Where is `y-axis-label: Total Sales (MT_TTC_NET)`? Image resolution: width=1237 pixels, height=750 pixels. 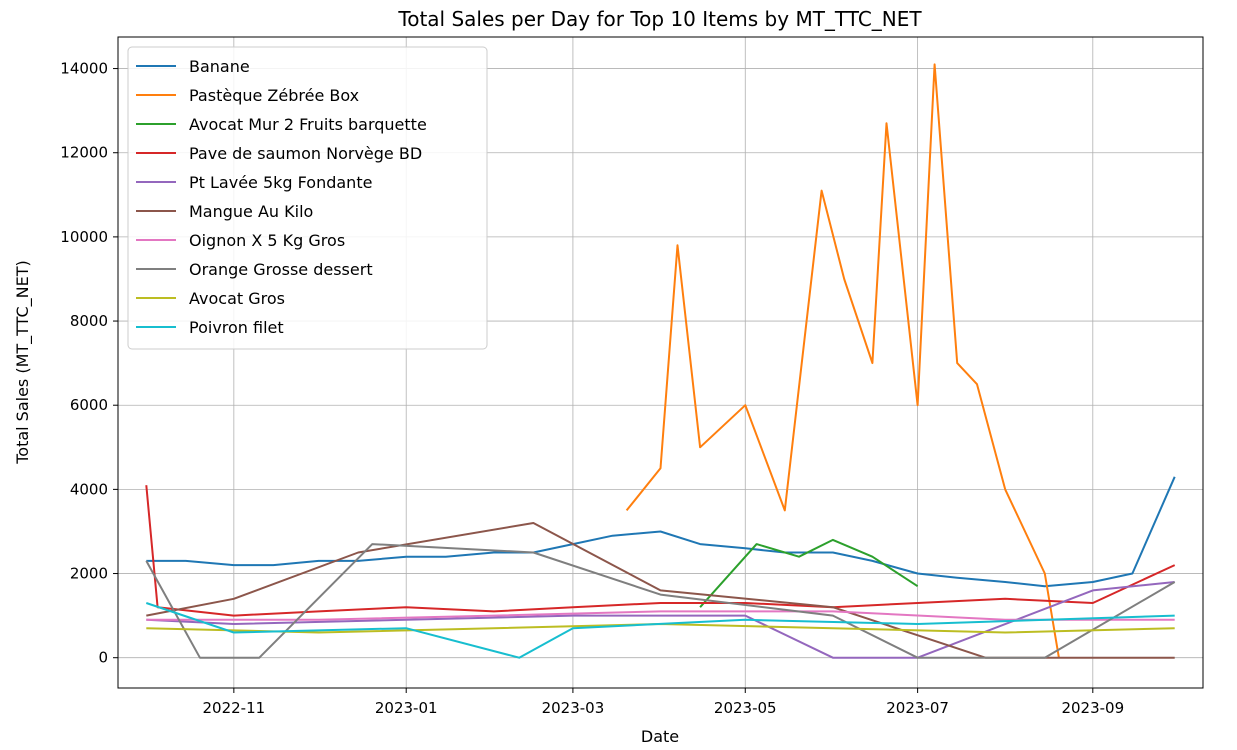
y-axis-label: Total Sales (MT_TTC_NET) is located at coordinates (23, 362).